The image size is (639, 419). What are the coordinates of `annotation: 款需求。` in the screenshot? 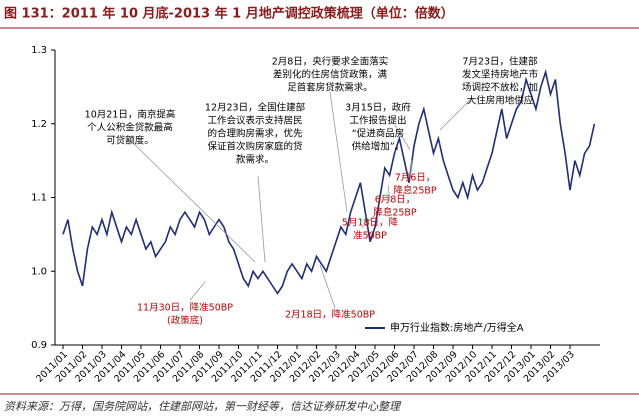 It's located at (255, 160).